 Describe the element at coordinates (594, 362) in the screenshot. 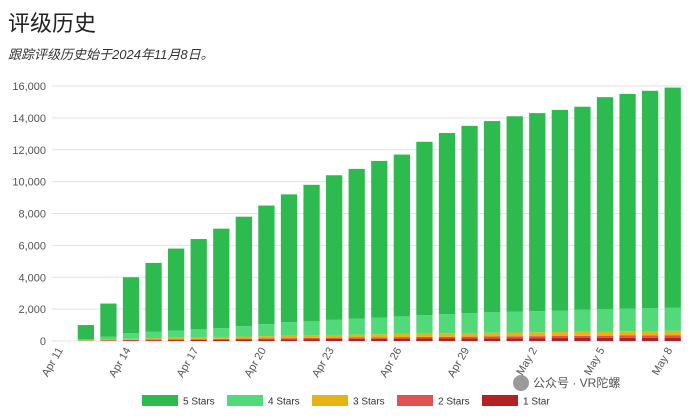

I see `x-tick-label: May 5` at that location.